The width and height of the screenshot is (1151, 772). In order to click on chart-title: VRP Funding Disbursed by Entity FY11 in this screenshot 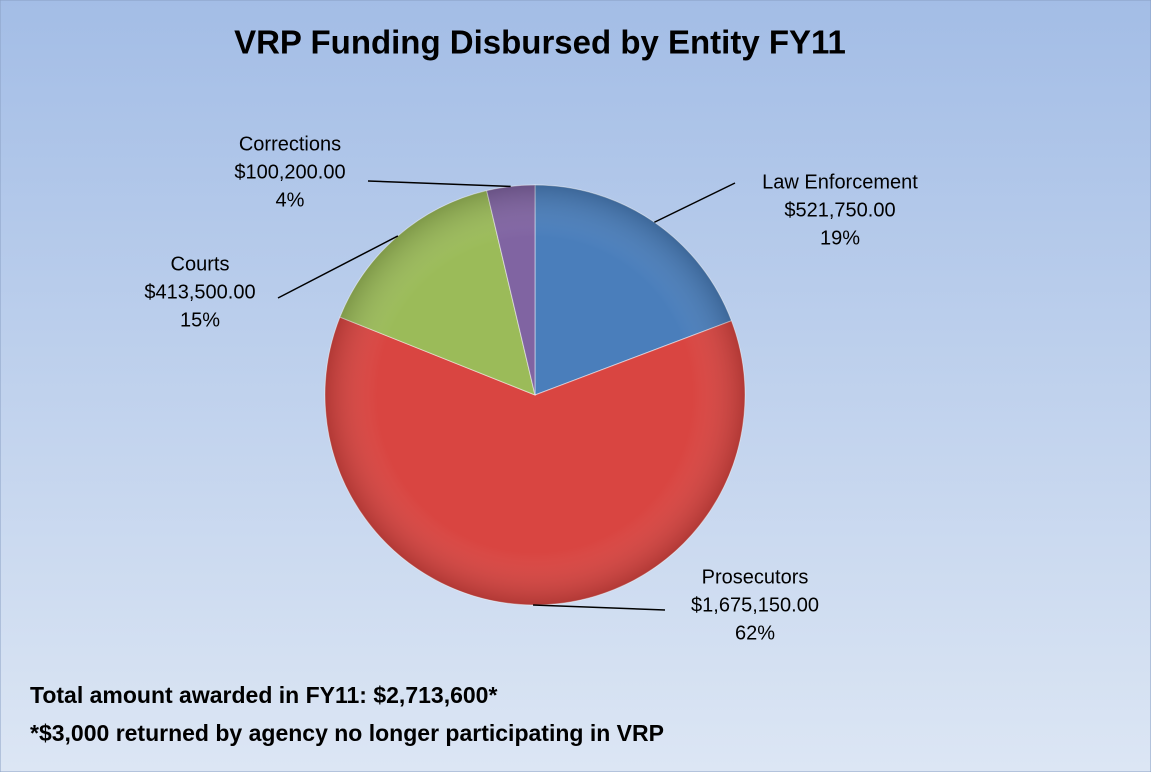, I will do `click(540, 42)`.